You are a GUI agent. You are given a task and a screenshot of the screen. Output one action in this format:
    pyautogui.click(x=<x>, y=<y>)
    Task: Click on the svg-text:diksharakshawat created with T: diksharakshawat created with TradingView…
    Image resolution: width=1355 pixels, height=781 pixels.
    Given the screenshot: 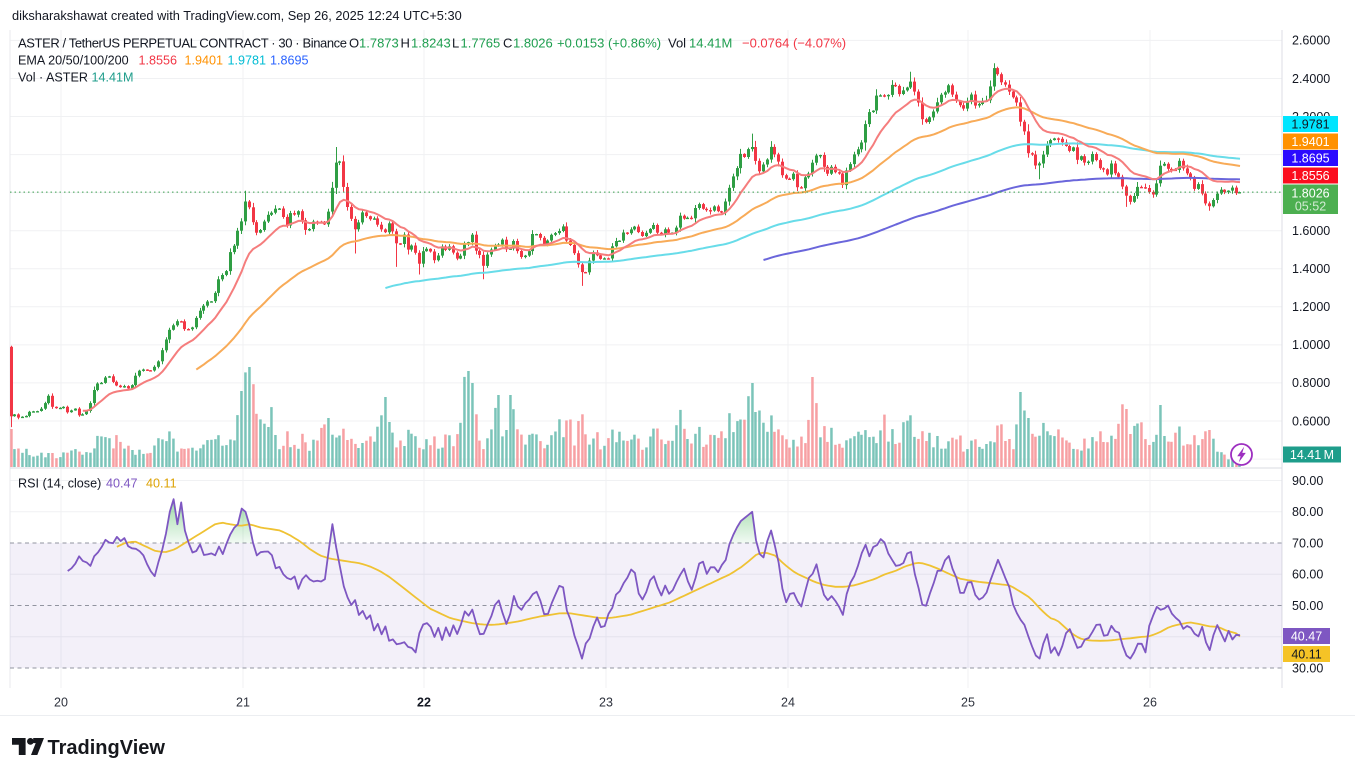 What is the action you would take?
    pyautogui.click(x=237, y=15)
    